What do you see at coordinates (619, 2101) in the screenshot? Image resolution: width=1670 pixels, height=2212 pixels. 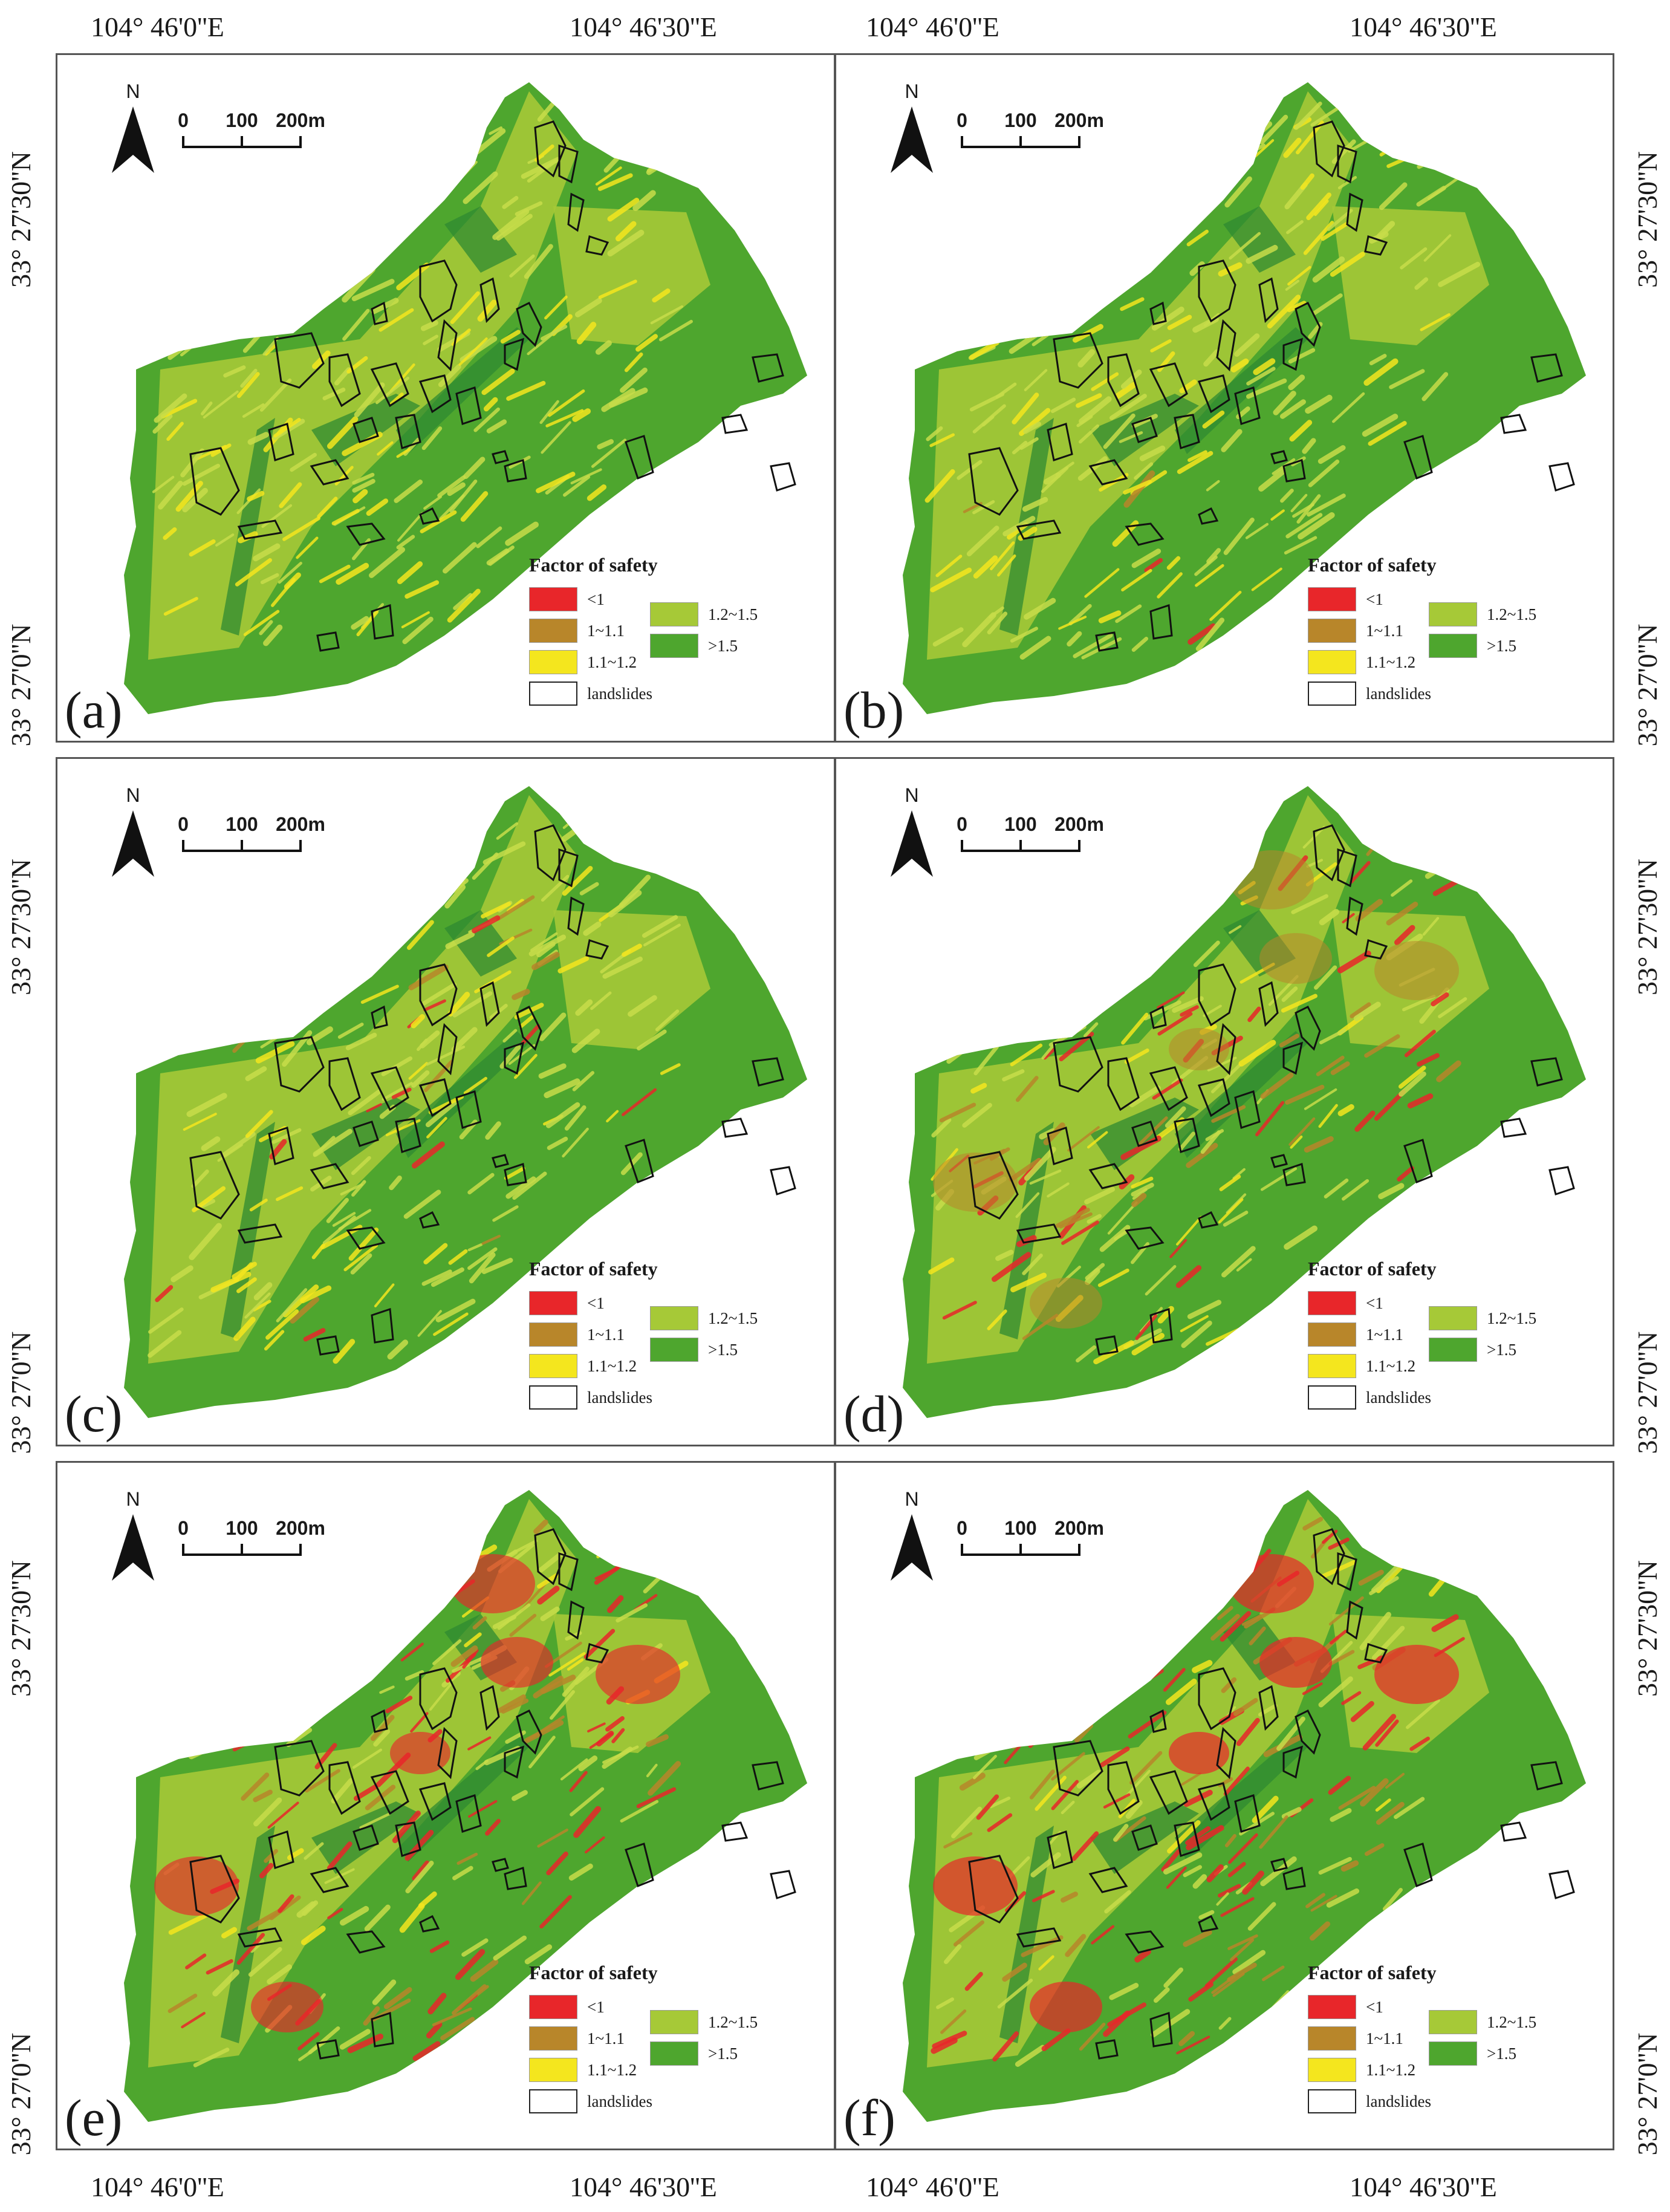 I see `legend-label: landslides` at bounding box center [619, 2101].